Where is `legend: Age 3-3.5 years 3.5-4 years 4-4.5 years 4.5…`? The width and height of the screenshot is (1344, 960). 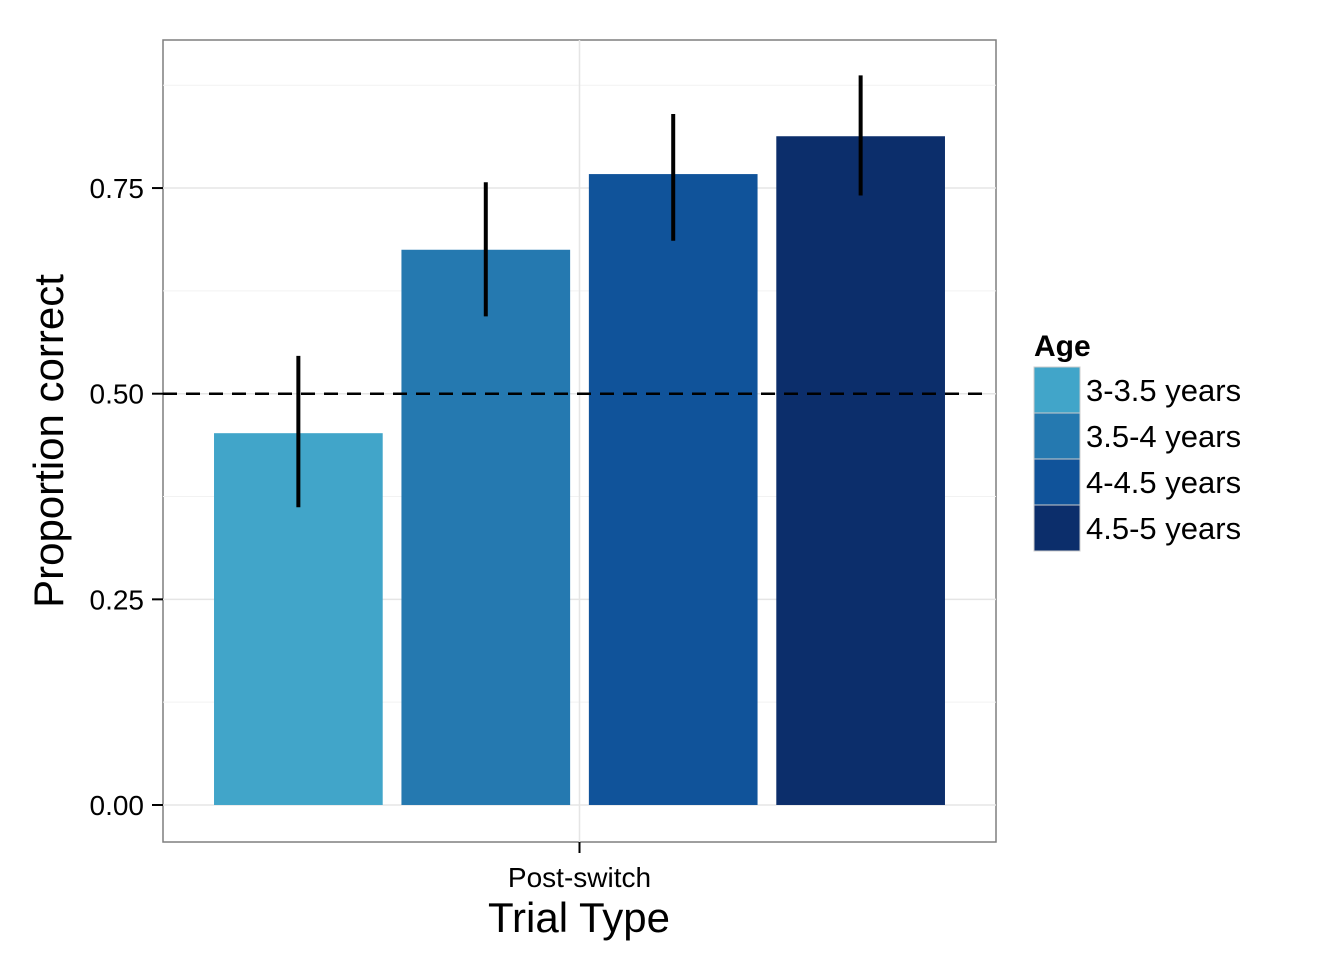 legend: Age 3-3.5 years 3.5-4 years 4-4.5 years 4.5… is located at coordinates (1137, 441).